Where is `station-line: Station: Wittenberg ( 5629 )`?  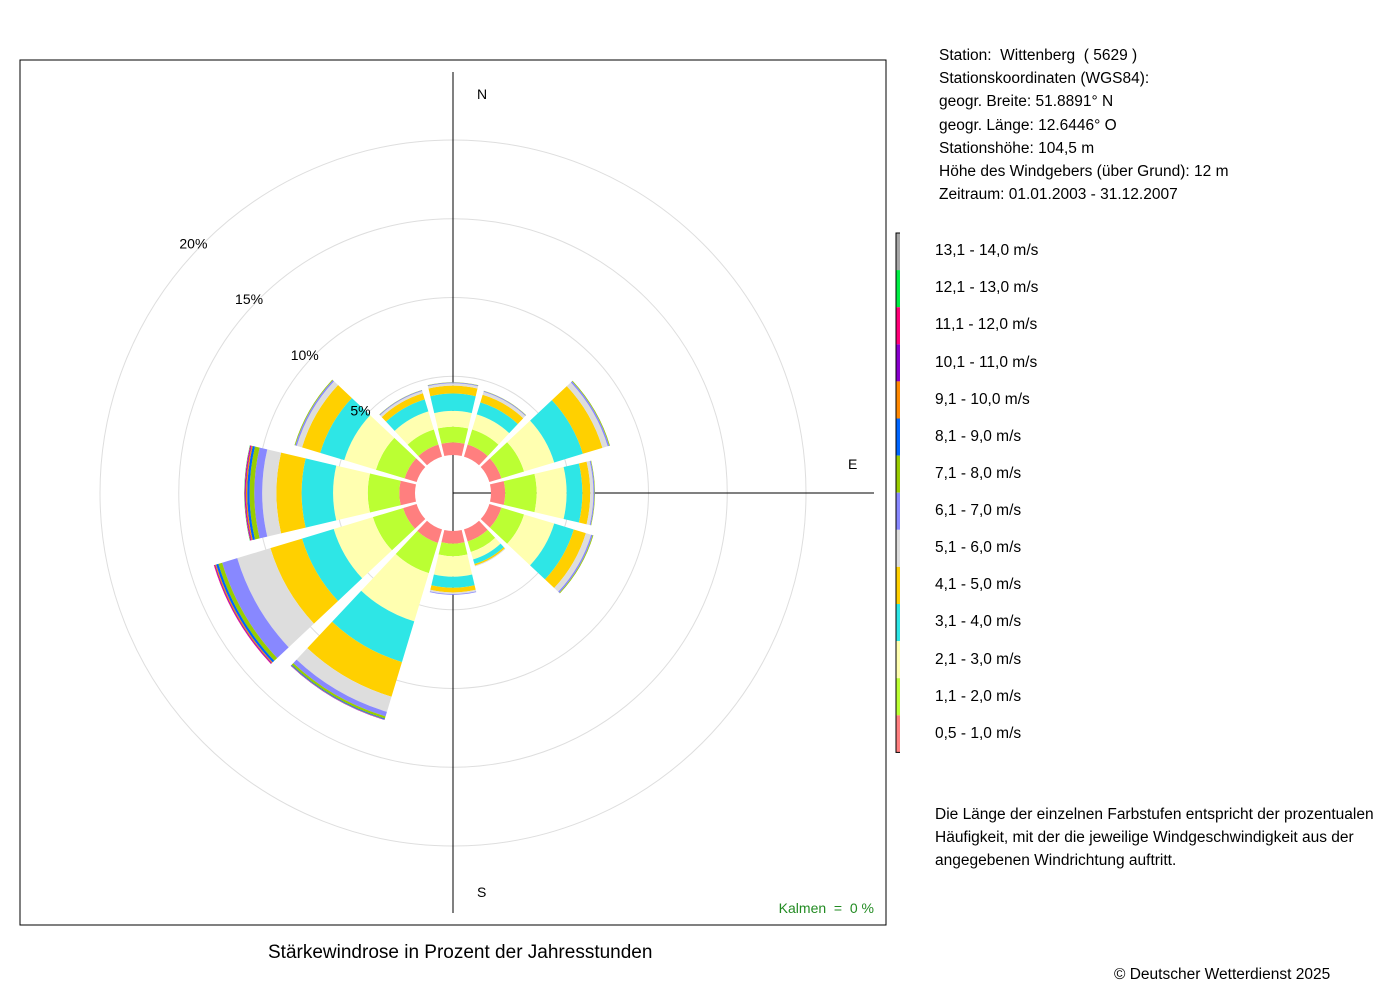 station-line: Station: Wittenberg ( 5629 ) is located at coordinates (1038, 55).